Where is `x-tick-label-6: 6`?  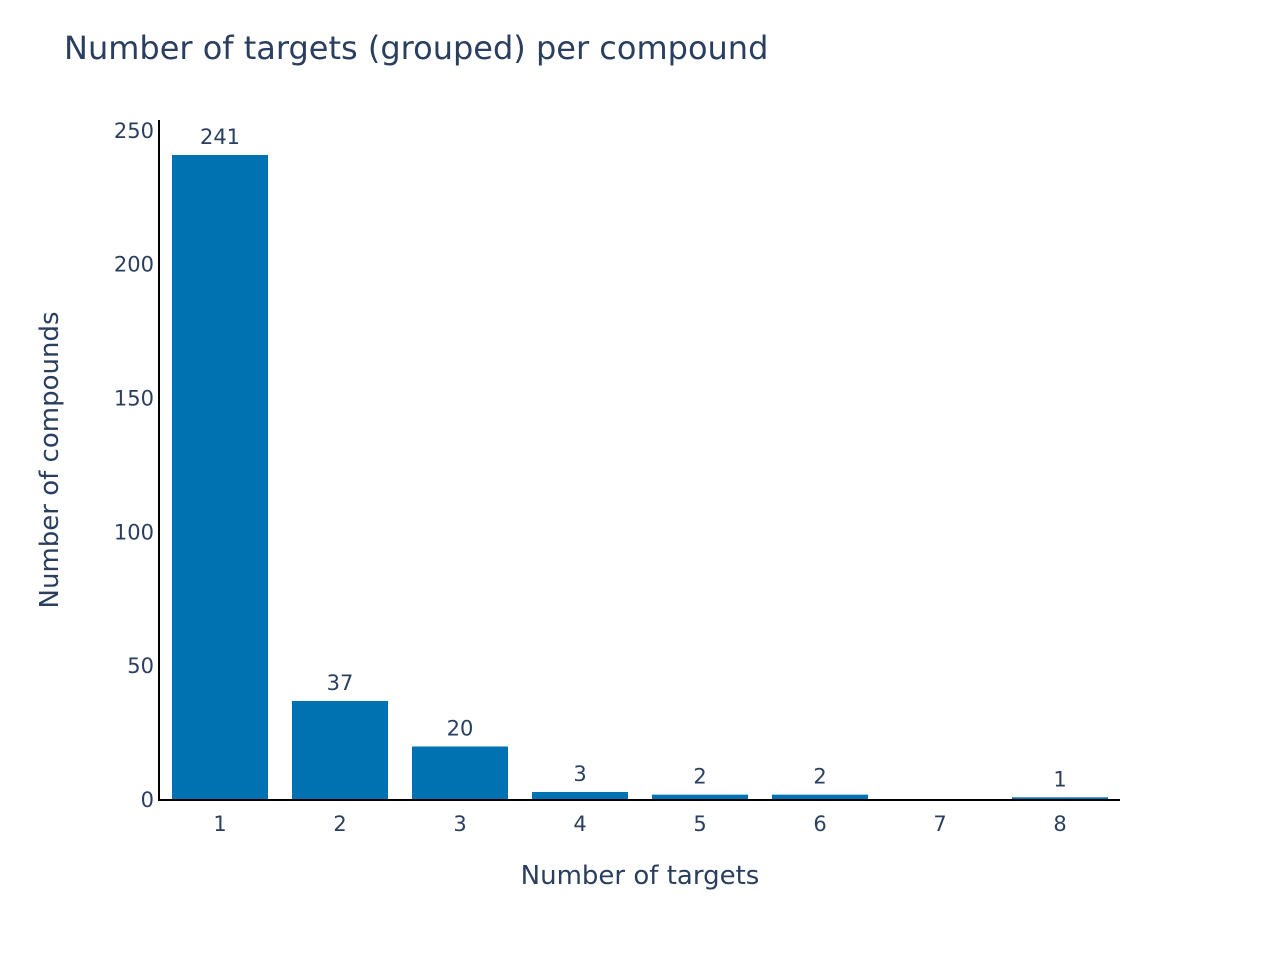 x-tick-label-6: 6 is located at coordinates (819, 824).